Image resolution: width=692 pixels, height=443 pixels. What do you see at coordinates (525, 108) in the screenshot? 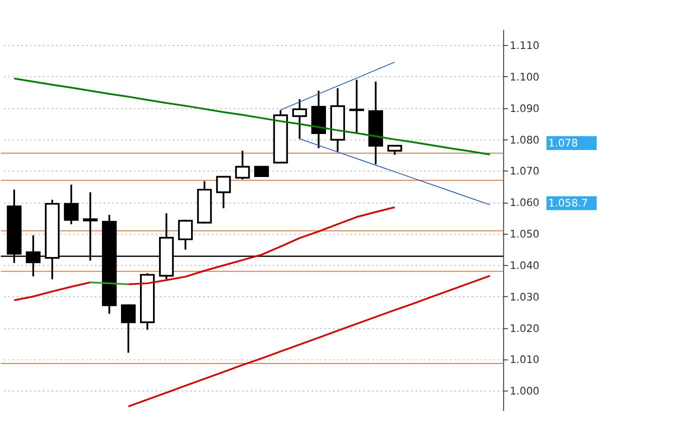
I see `y-tick-label: 1.090` at bounding box center [525, 108].